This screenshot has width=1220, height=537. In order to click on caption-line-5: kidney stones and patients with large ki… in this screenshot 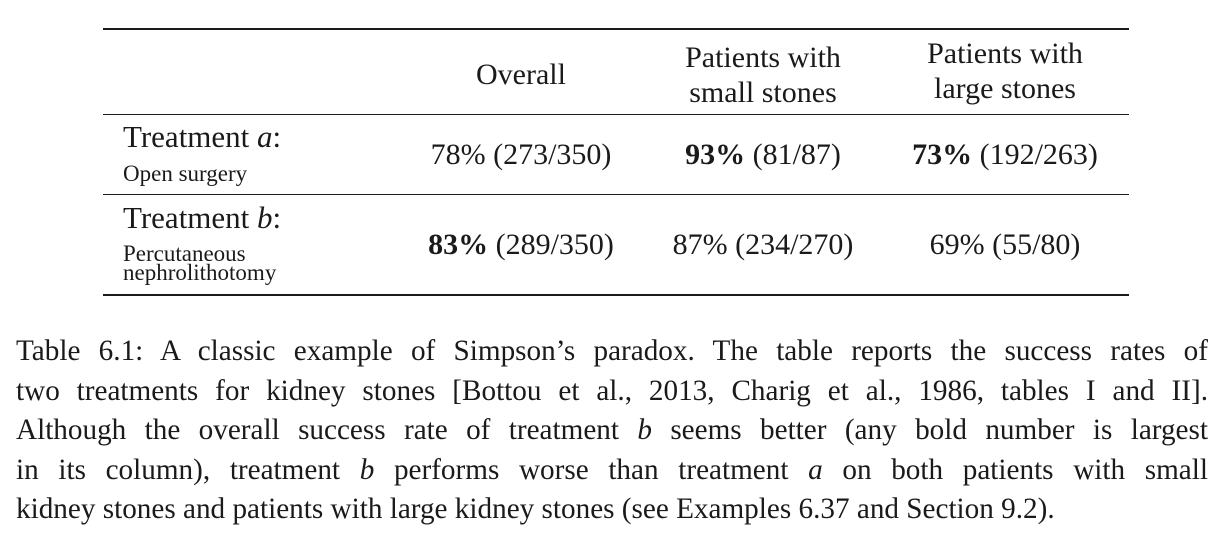, I will do `click(612, 510)`.